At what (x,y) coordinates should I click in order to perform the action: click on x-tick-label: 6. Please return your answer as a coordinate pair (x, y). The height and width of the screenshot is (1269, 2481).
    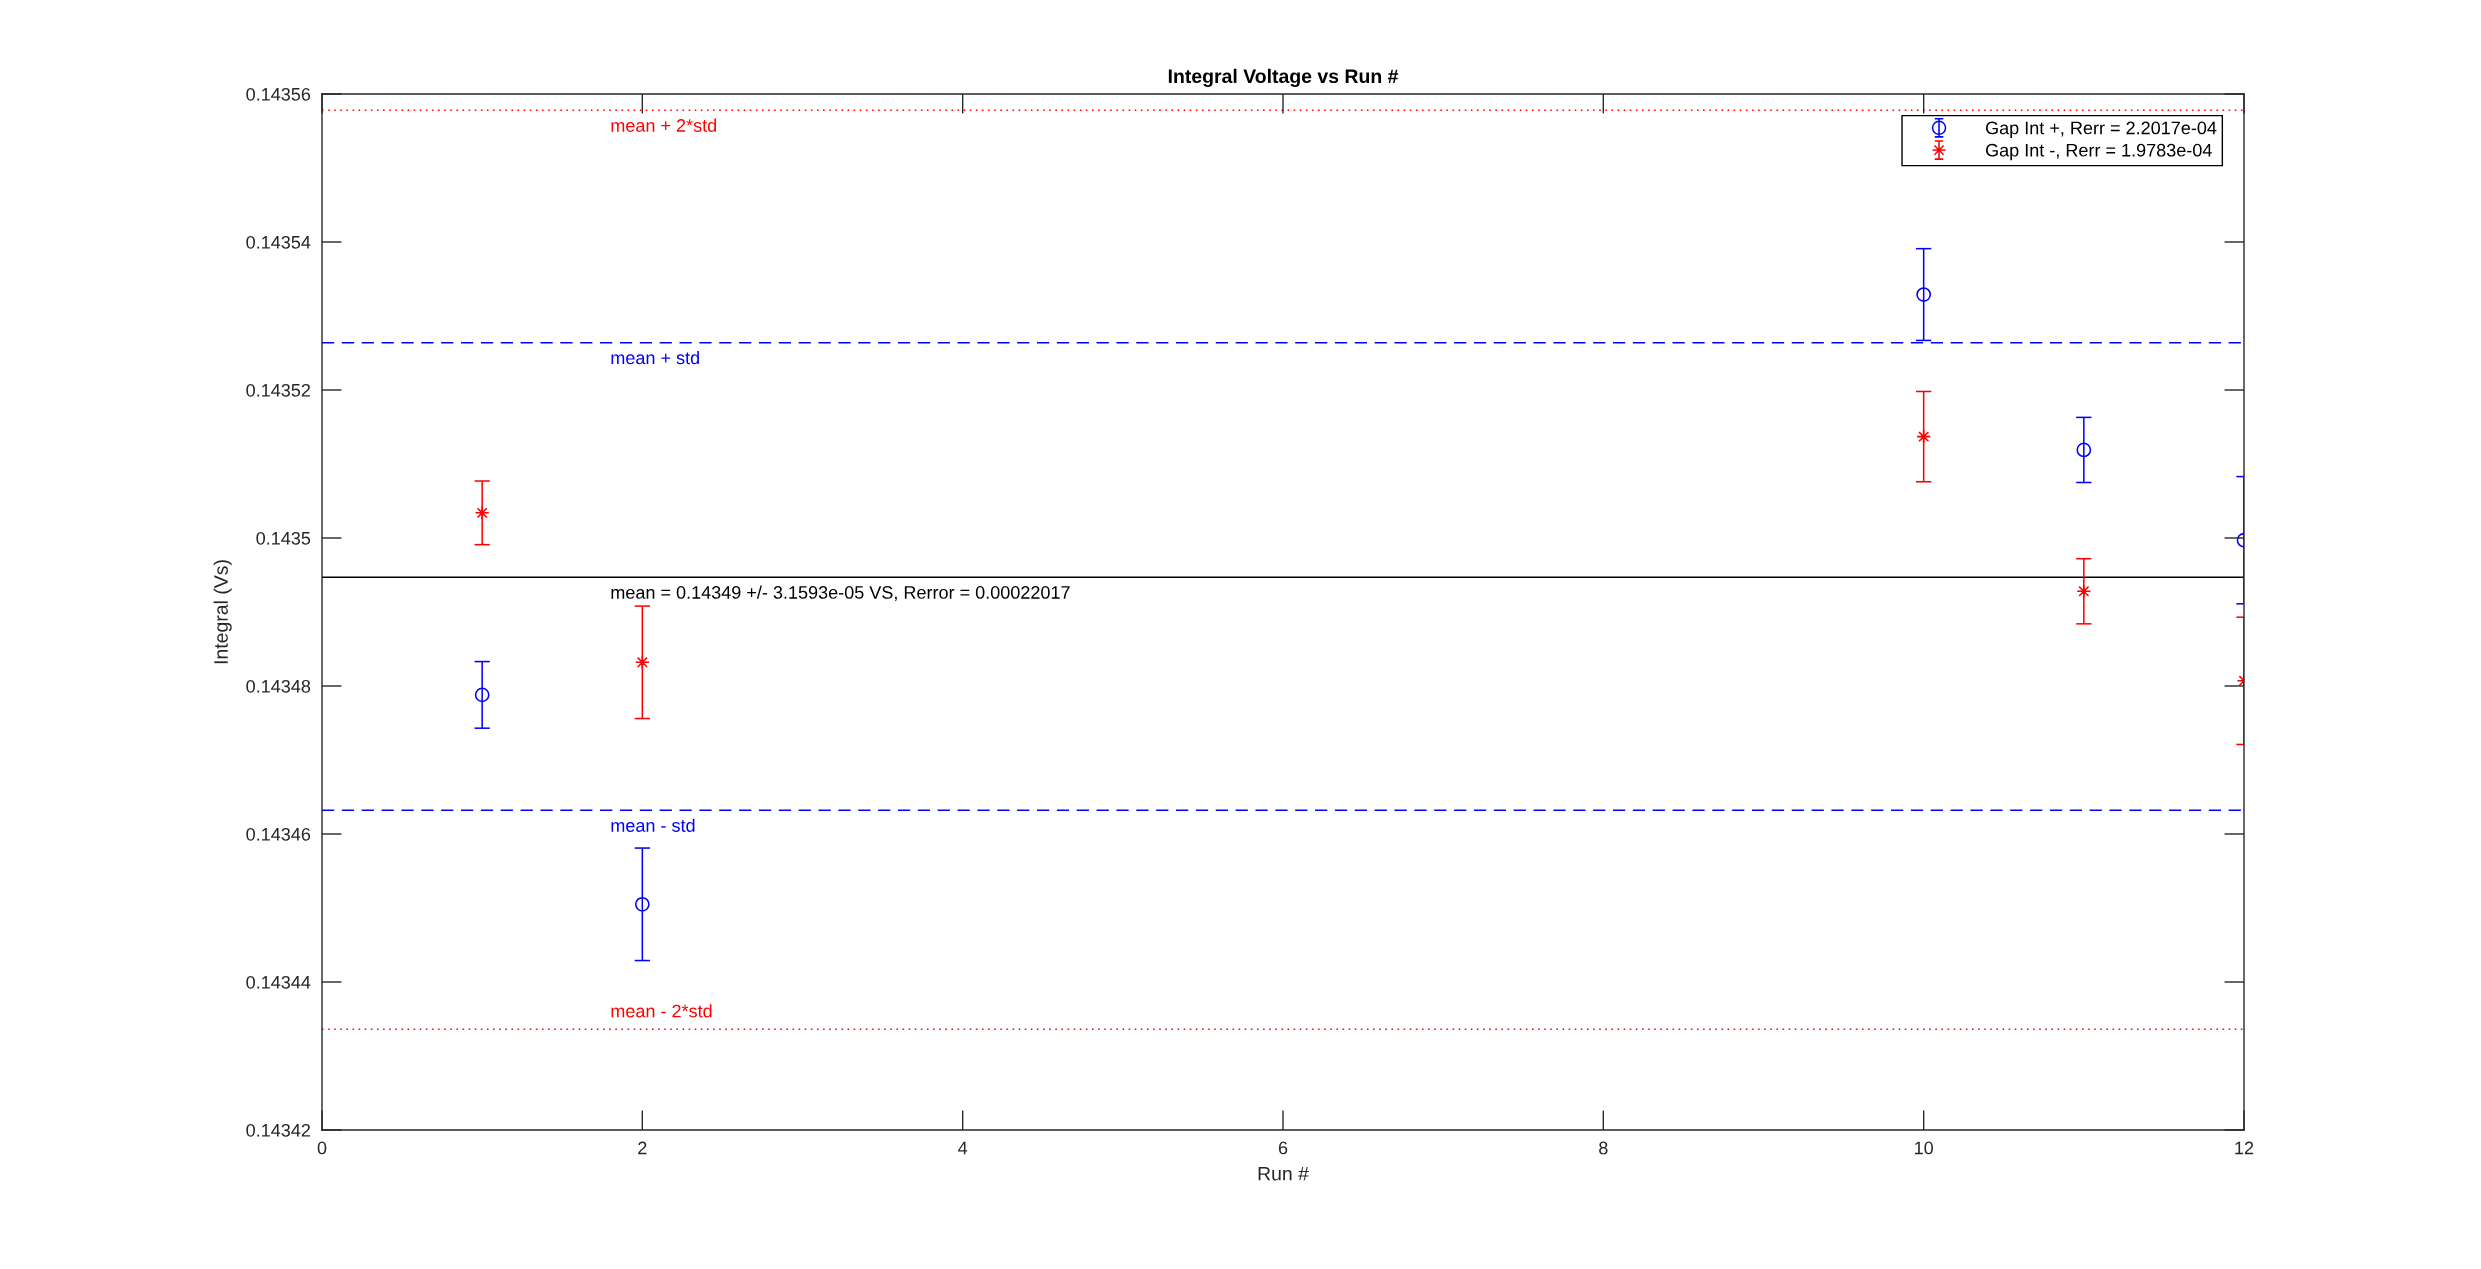
    Looking at the image, I should click on (1283, 1148).